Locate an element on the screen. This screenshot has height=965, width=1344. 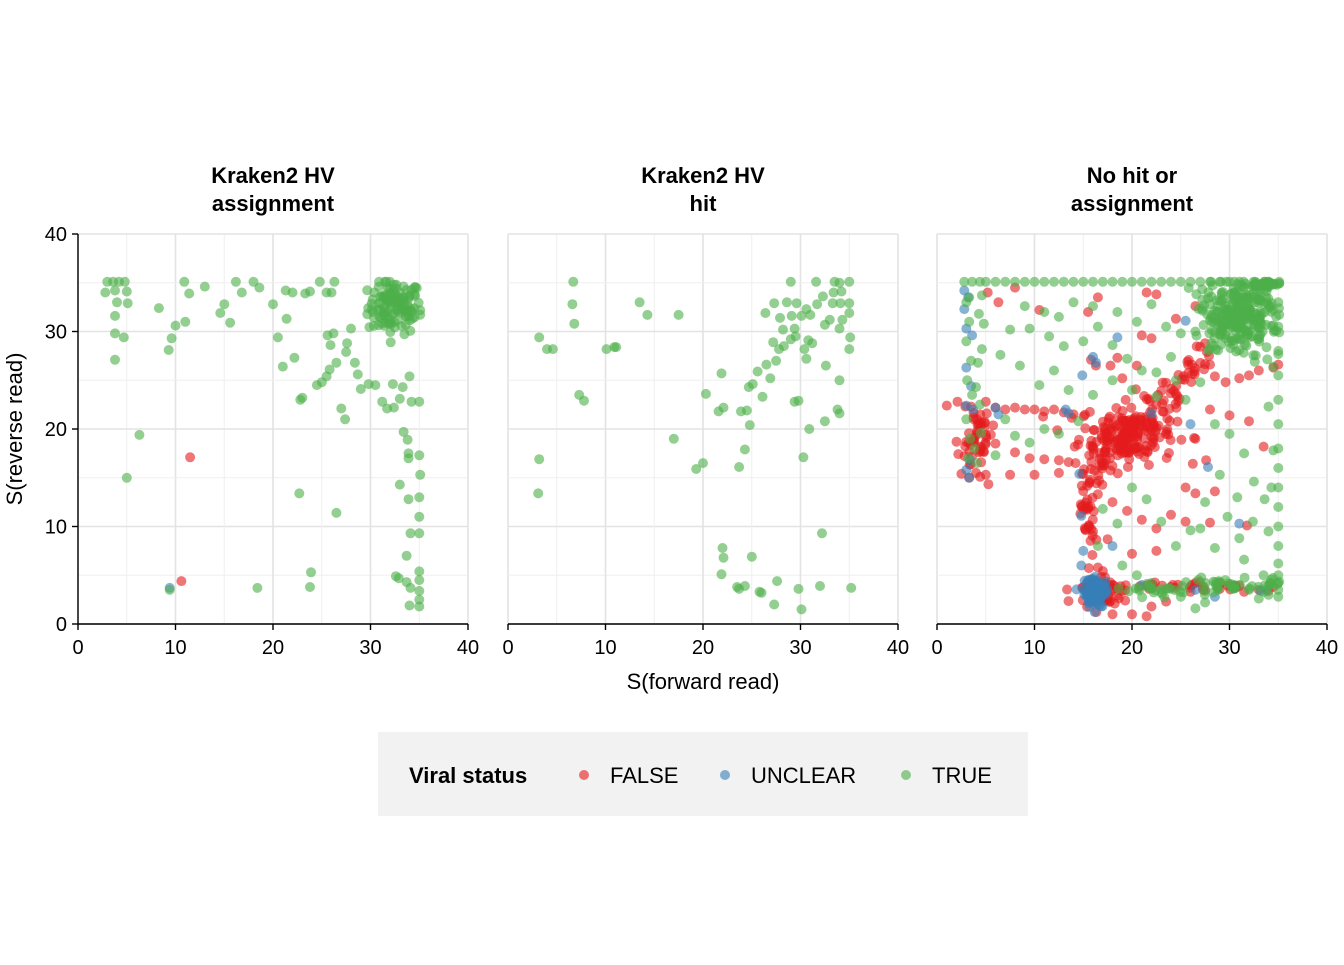
y-tick-label: 30 is located at coordinates (56, 333).